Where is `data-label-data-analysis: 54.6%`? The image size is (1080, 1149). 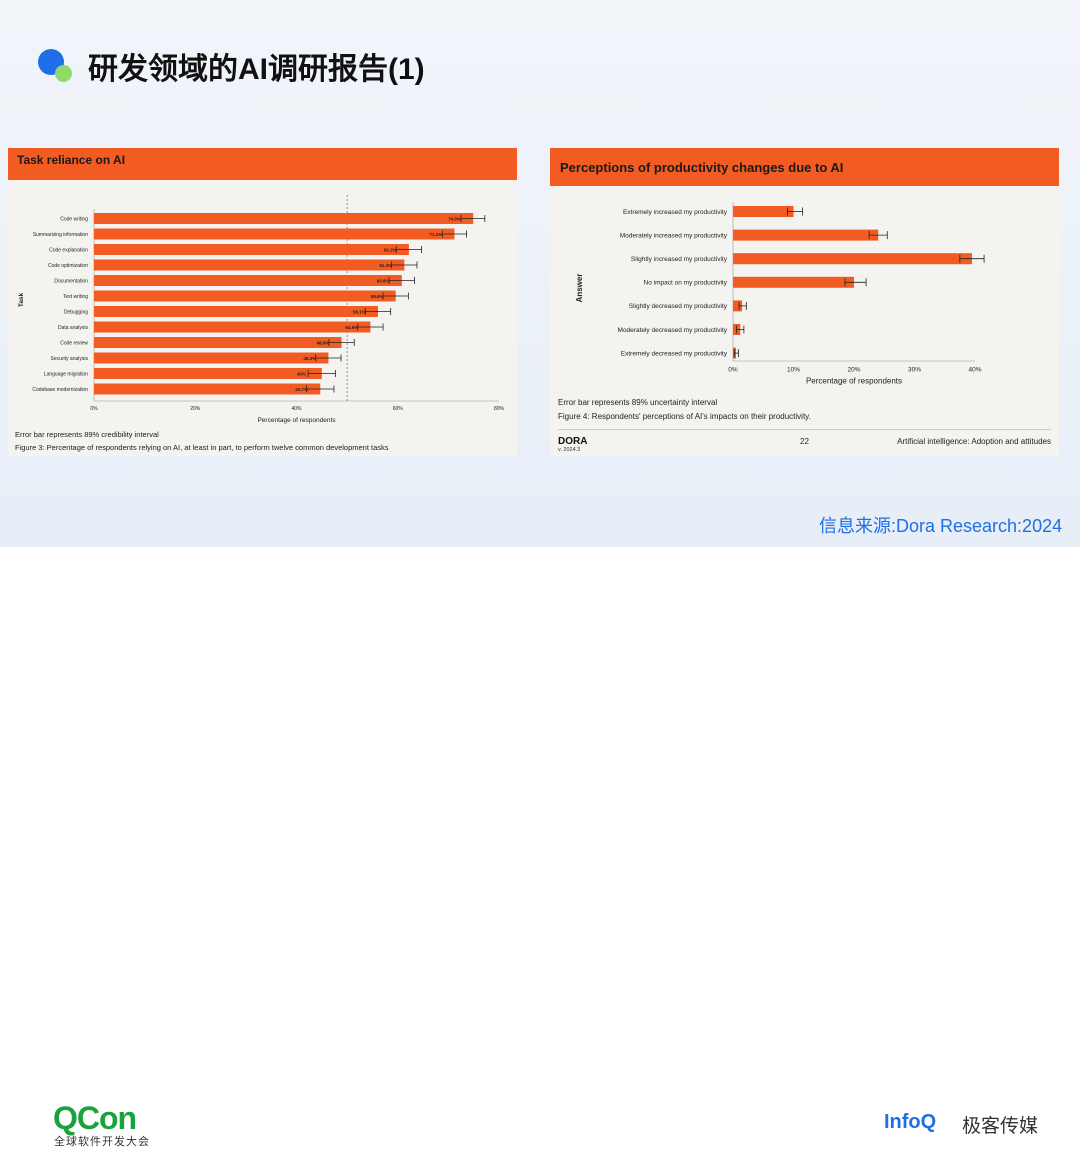 data-label-data-analysis: 54.6% is located at coordinates (351, 327).